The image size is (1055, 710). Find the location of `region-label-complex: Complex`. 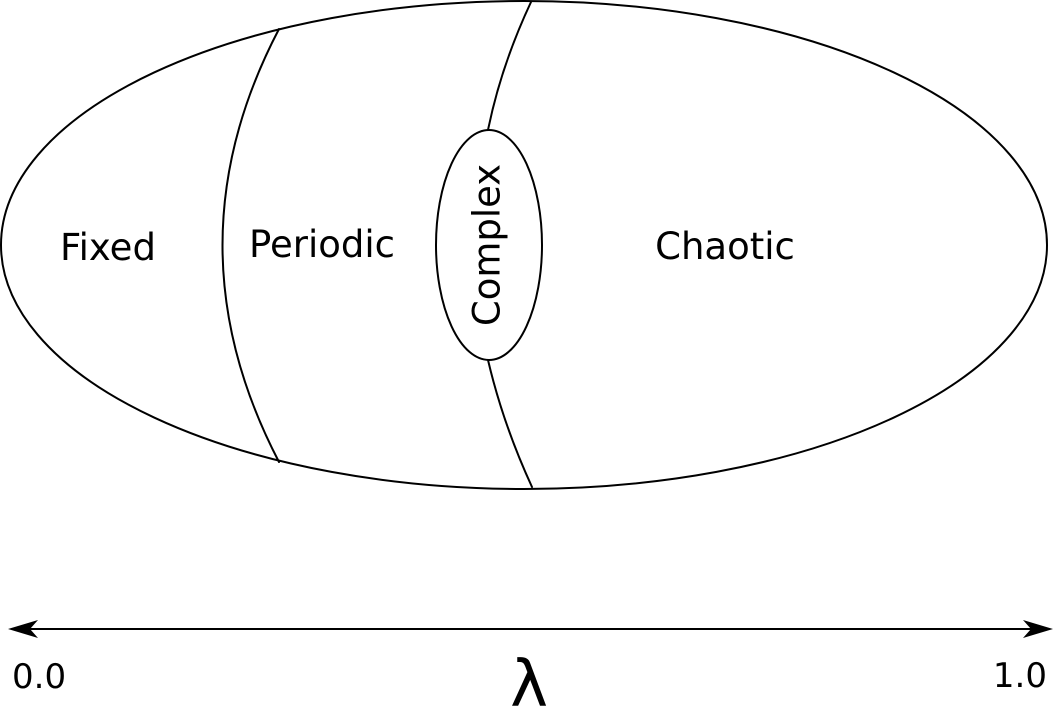

region-label-complex: Complex is located at coordinates (487, 245).